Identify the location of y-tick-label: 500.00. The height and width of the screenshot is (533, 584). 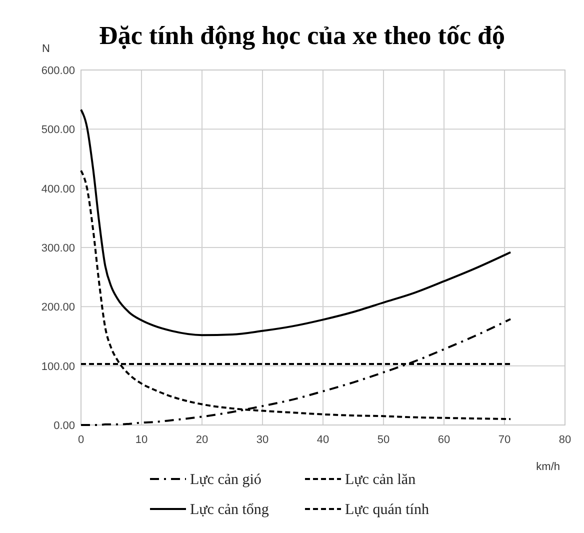
(58, 130).